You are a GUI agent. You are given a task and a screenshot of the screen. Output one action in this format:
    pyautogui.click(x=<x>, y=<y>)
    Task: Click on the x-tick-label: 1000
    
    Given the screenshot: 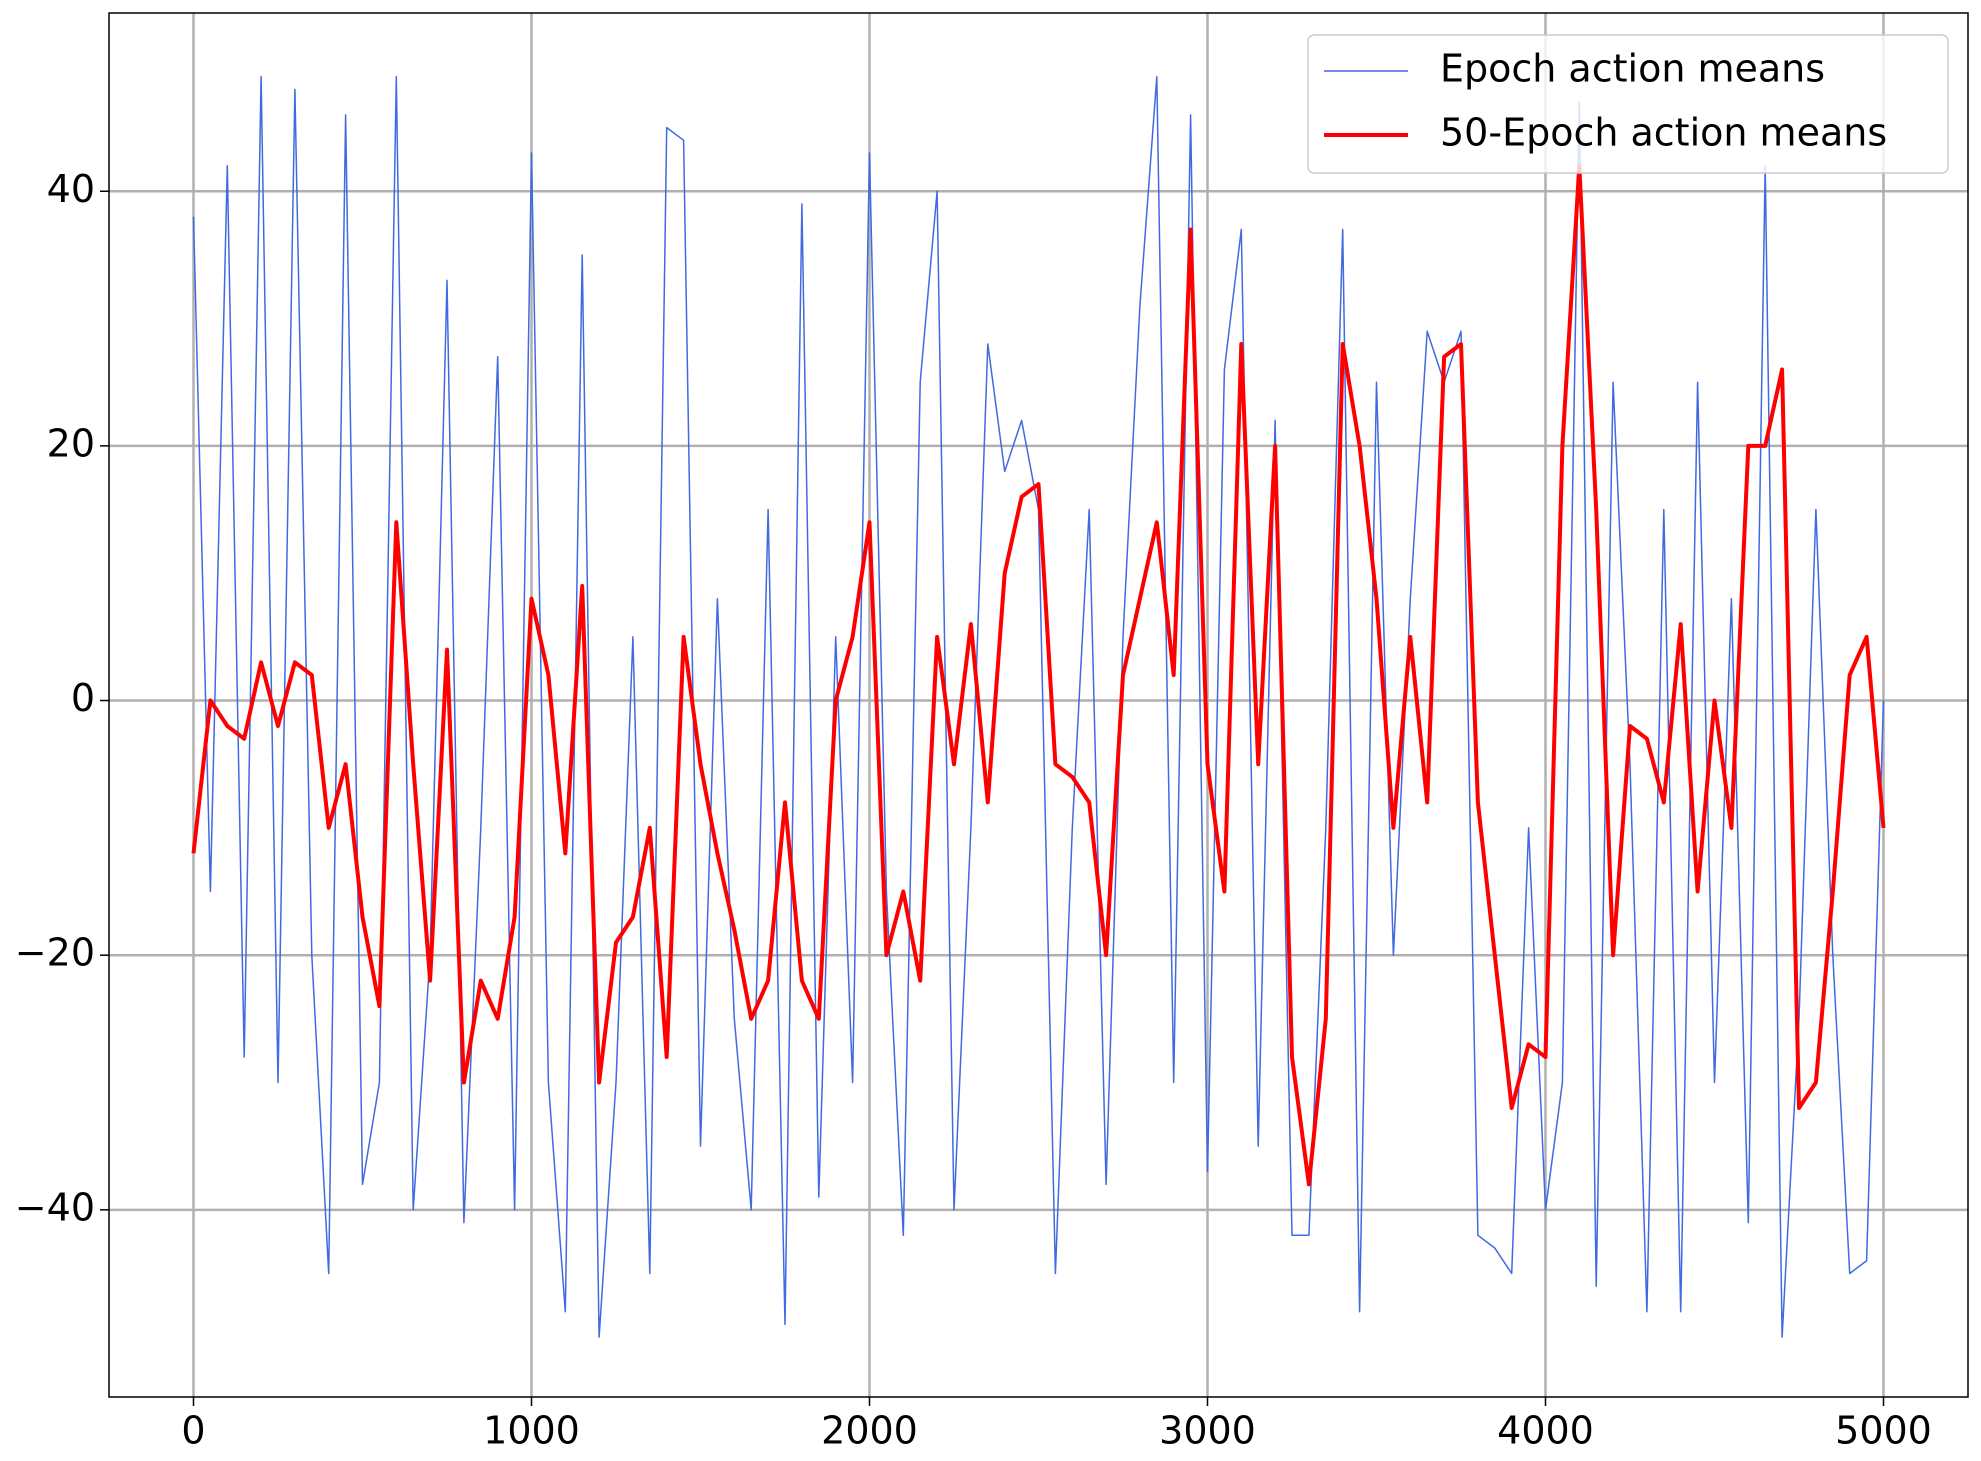 What is the action you would take?
    pyautogui.click(x=531, y=1431)
    